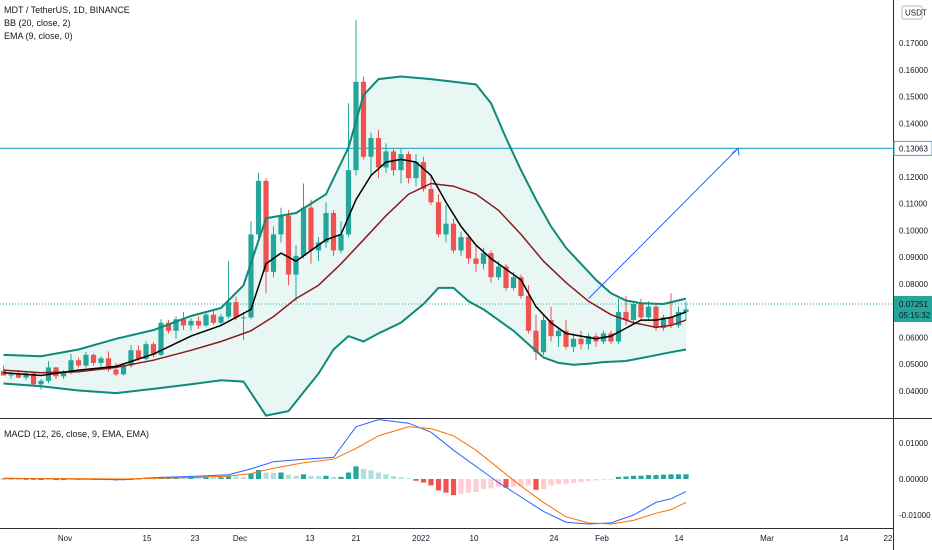  What do you see at coordinates (663, 223) in the screenshot?
I see `projection-arrow-line` at bounding box center [663, 223].